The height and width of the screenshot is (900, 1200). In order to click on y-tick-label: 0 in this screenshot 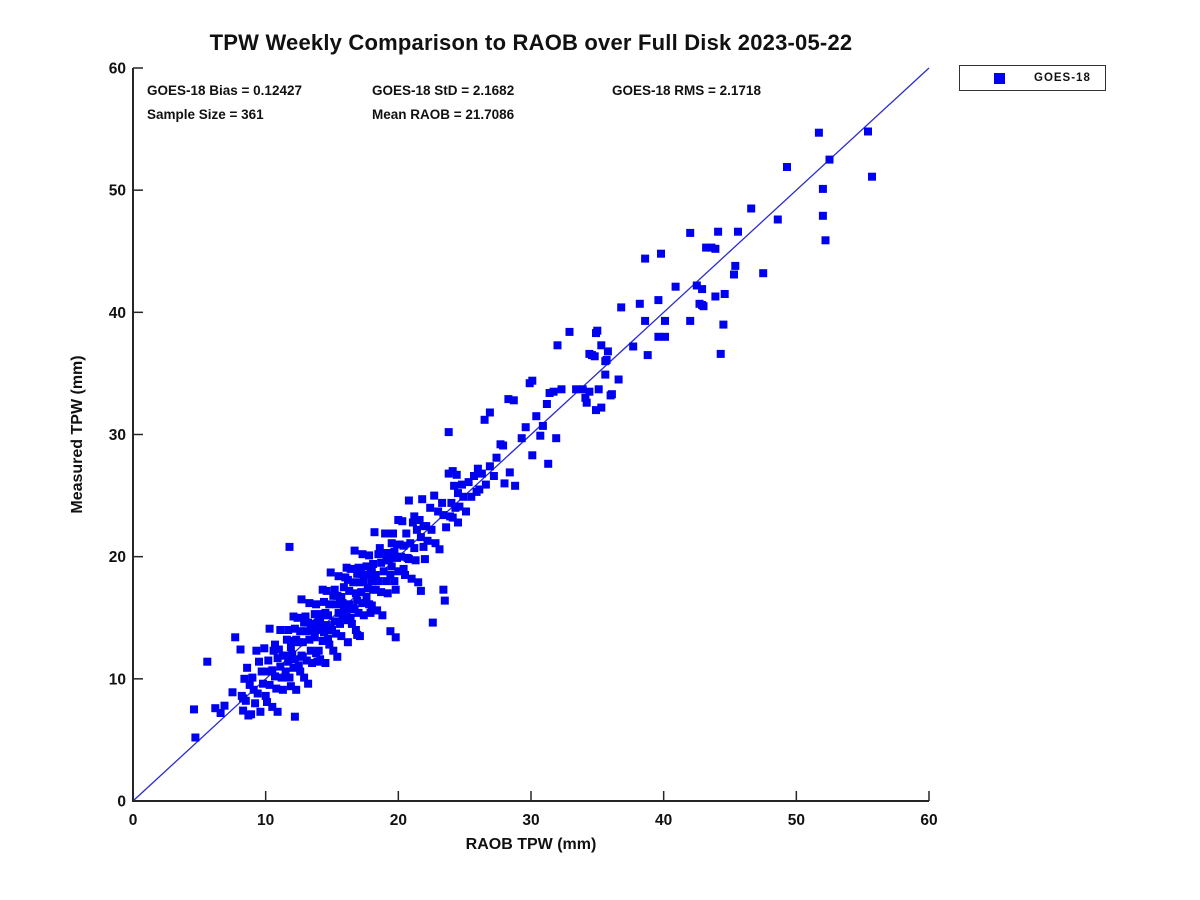, I will do `click(121, 802)`.